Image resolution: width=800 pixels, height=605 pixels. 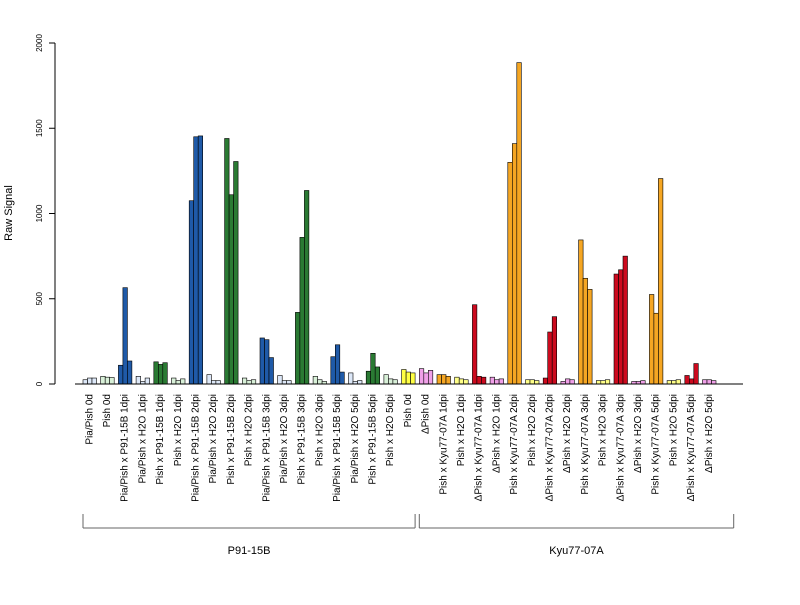 What do you see at coordinates (39, 43) in the screenshot?
I see `y-tick-label: 2000` at bounding box center [39, 43].